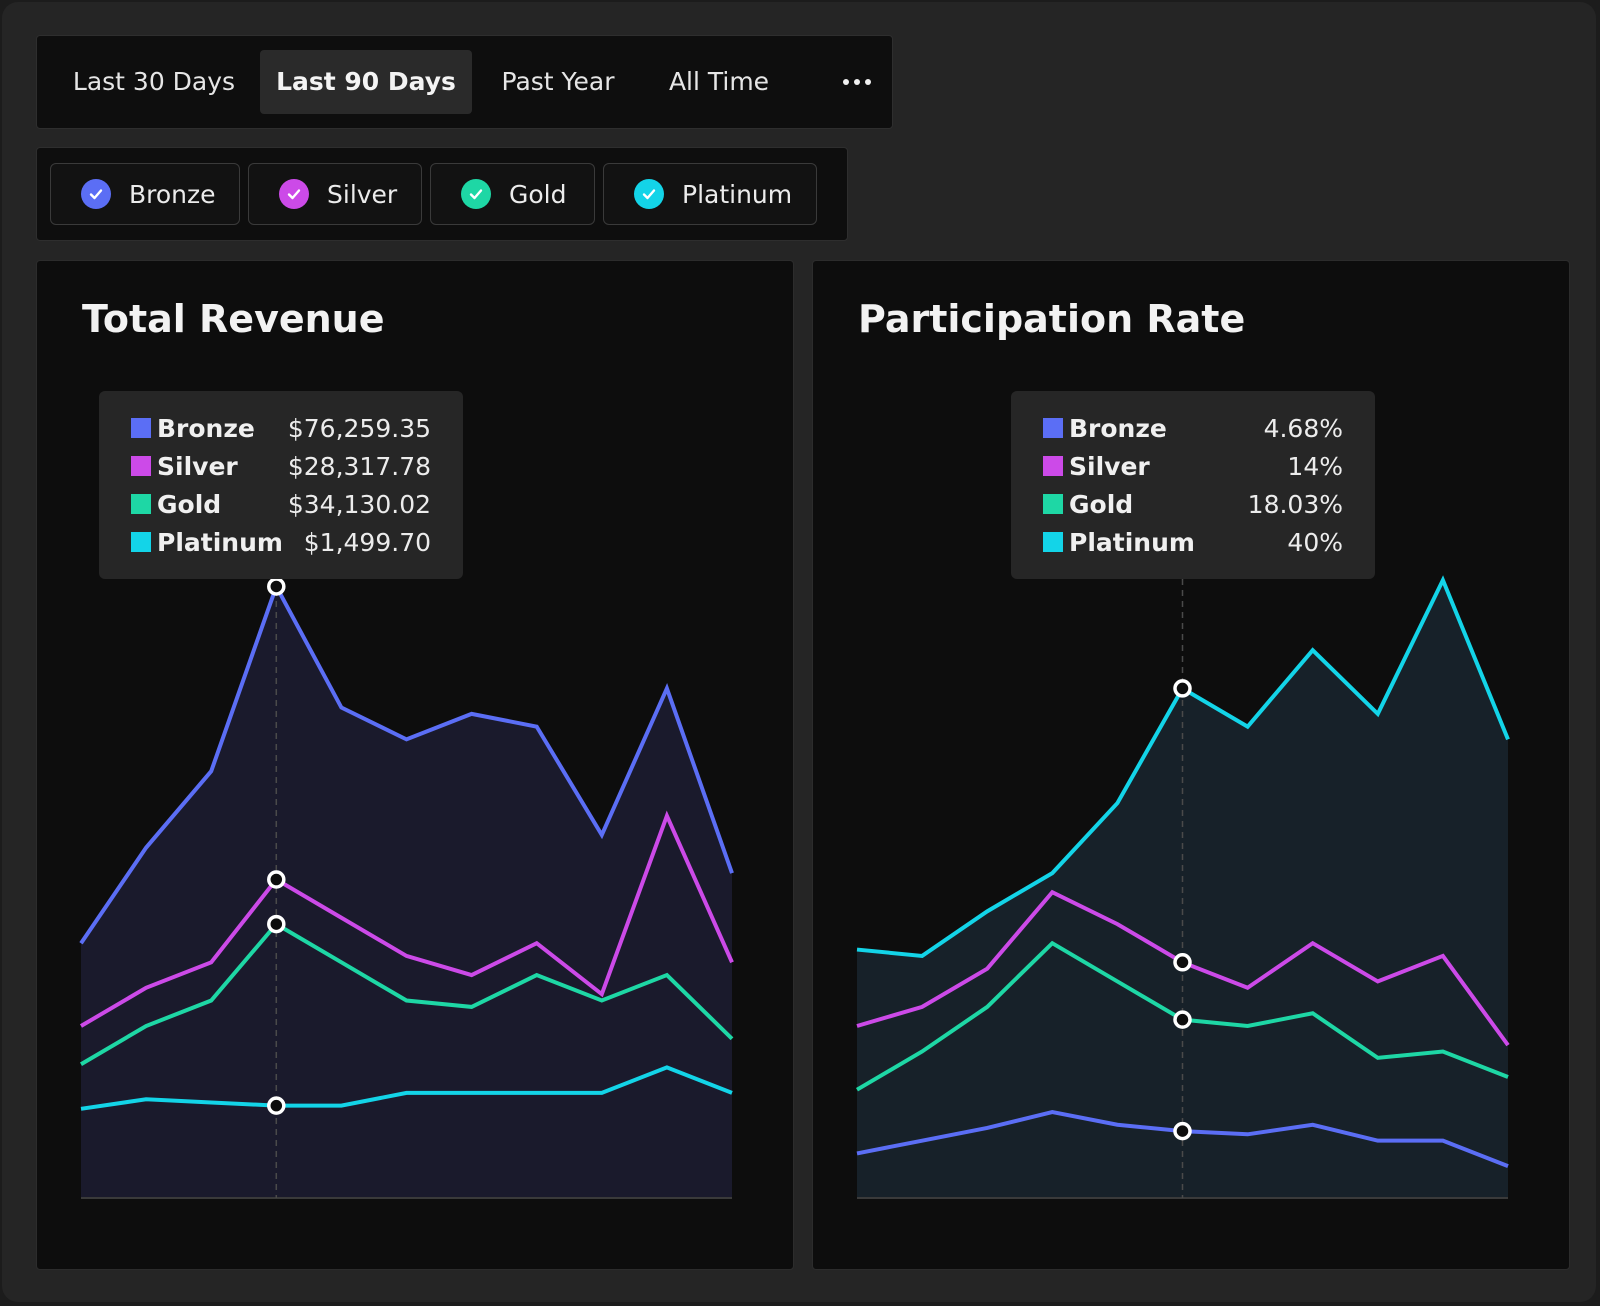 Image resolution: width=1600 pixels, height=1306 pixels. I want to click on tab-last-30-days: Last 30 Days, so click(154, 81).